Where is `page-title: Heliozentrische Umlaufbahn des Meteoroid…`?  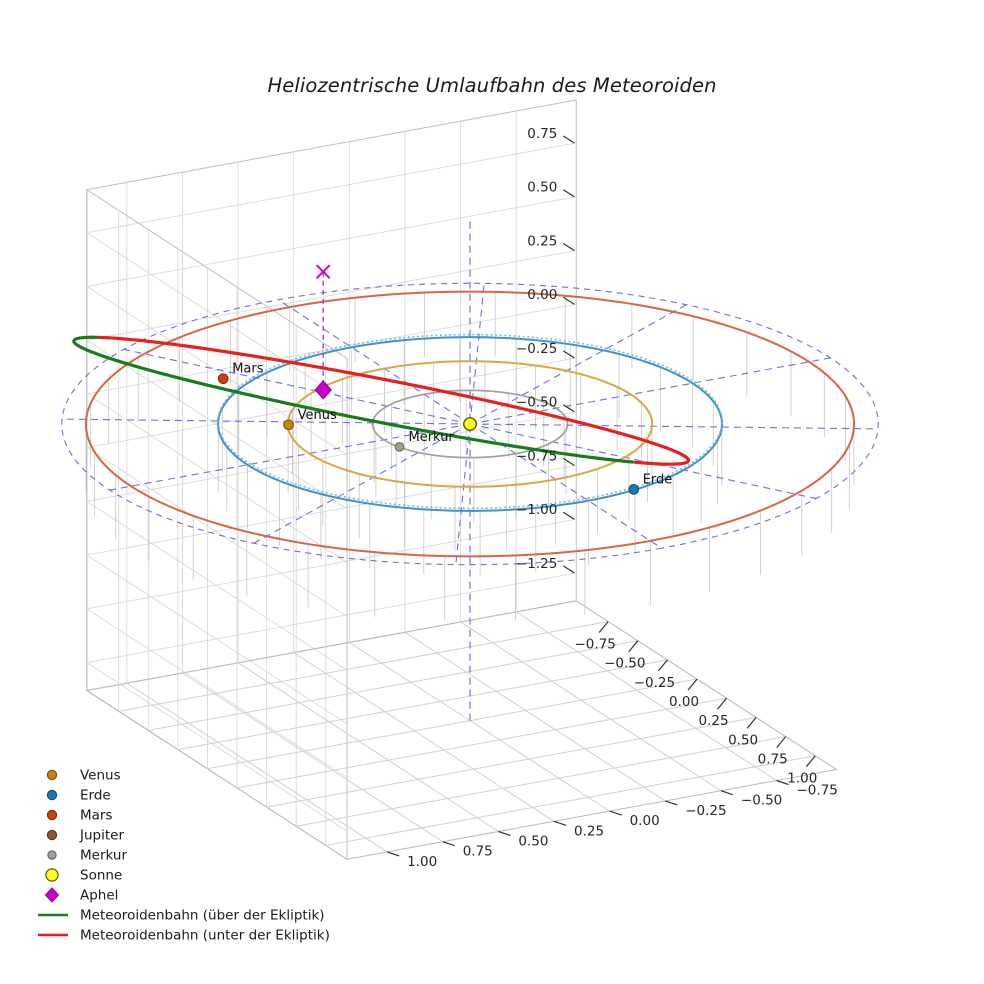 page-title: Heliozentrische Umlaufbahn des Meteoroid… is located at coordinates (492, 85).